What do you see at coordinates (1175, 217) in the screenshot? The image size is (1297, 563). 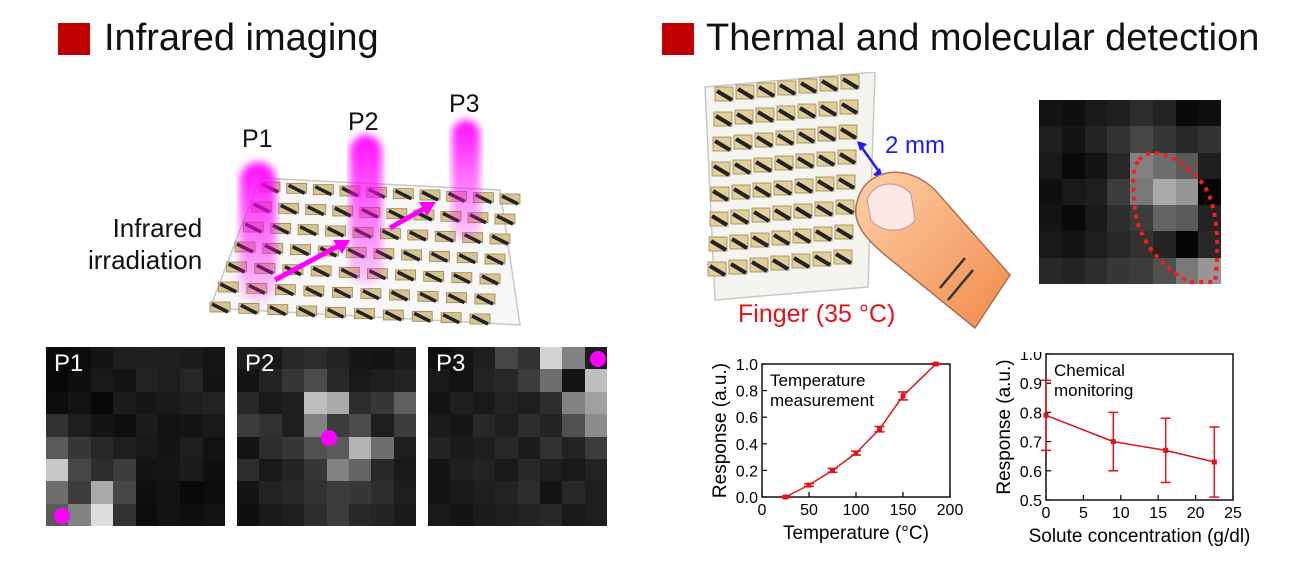 I see `finger-outline-dotted` at bounding box center [1175, 217].